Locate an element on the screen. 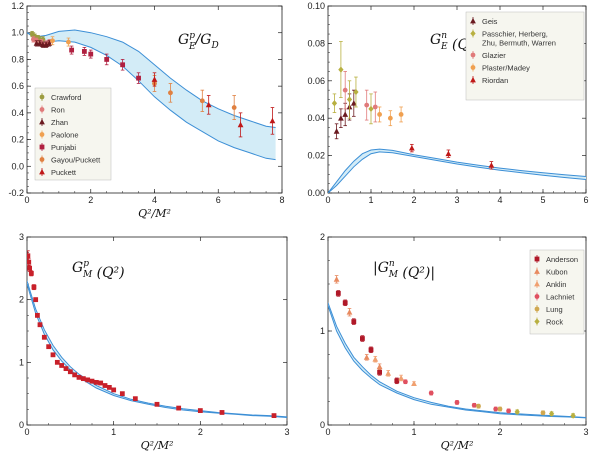  y-tick-label: 0.06 is located at coordinates (316, 81).